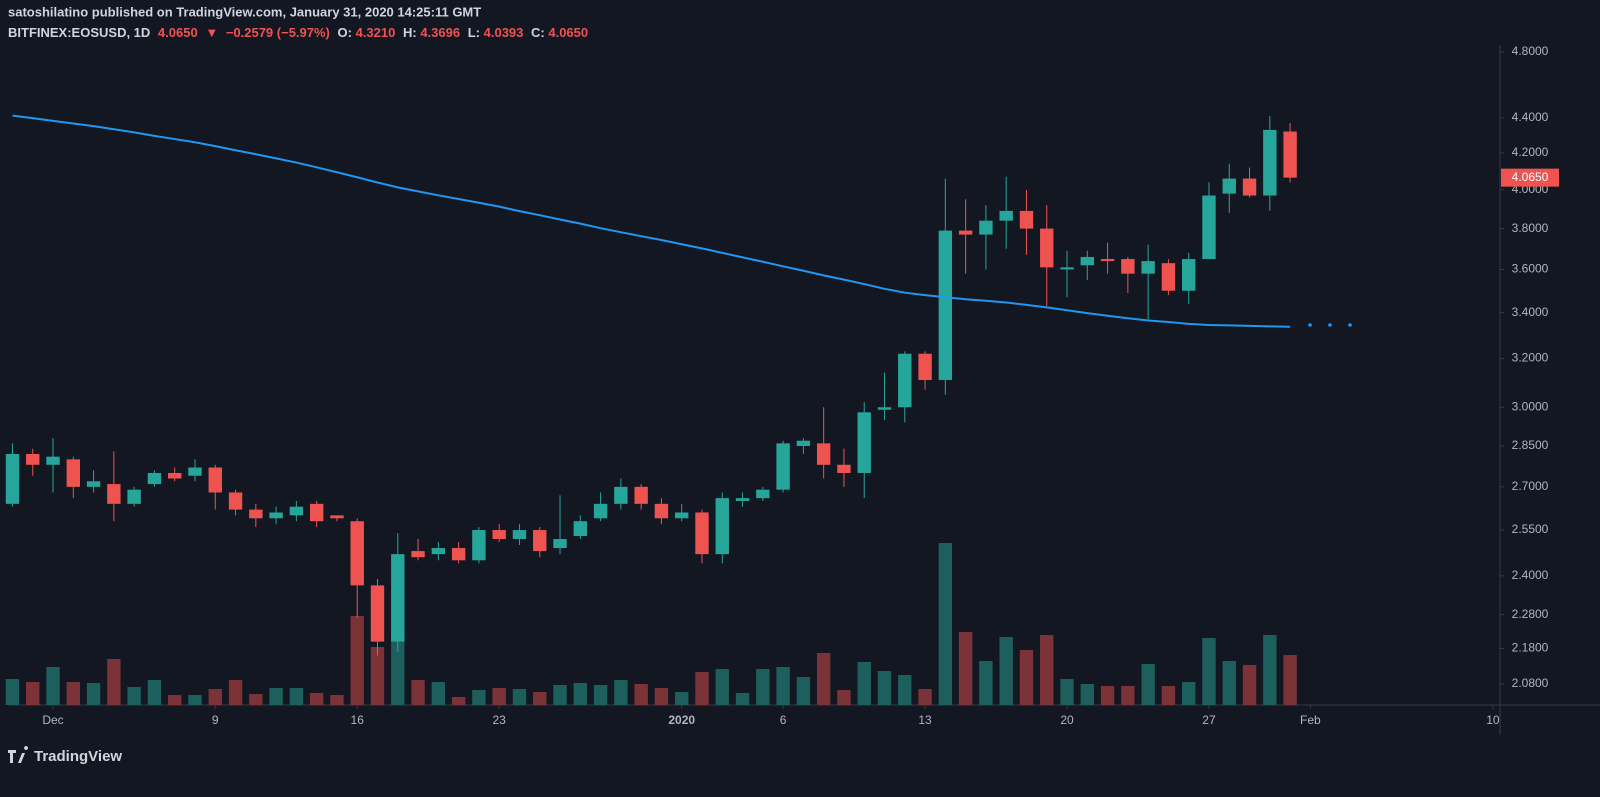  I want to click on x-tick-label: 23, so click(500, 720).